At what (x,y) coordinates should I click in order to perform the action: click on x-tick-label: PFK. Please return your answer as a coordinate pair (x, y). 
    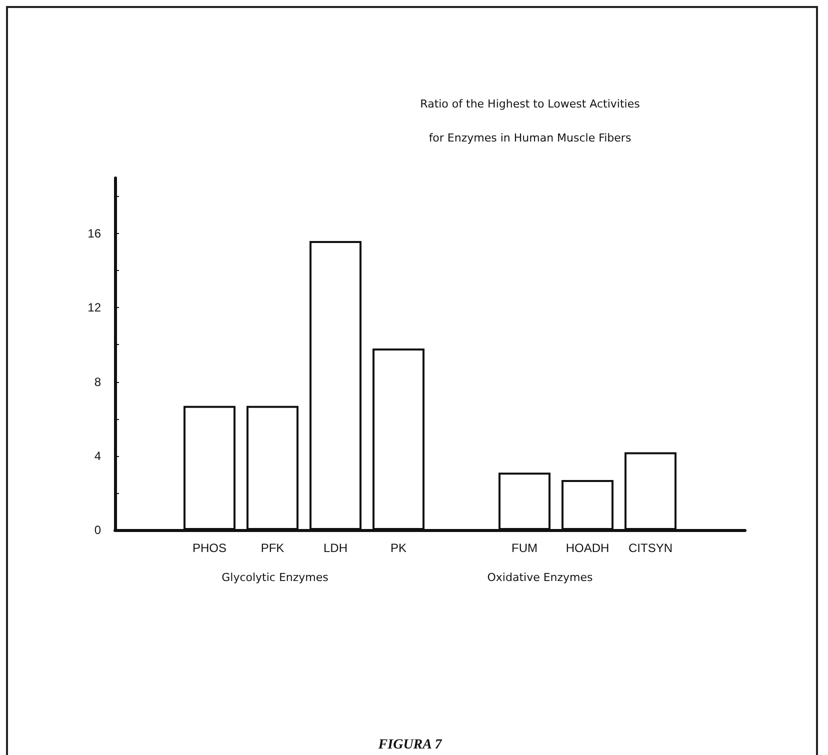
    Looking at the image, I should click on (272, 548).